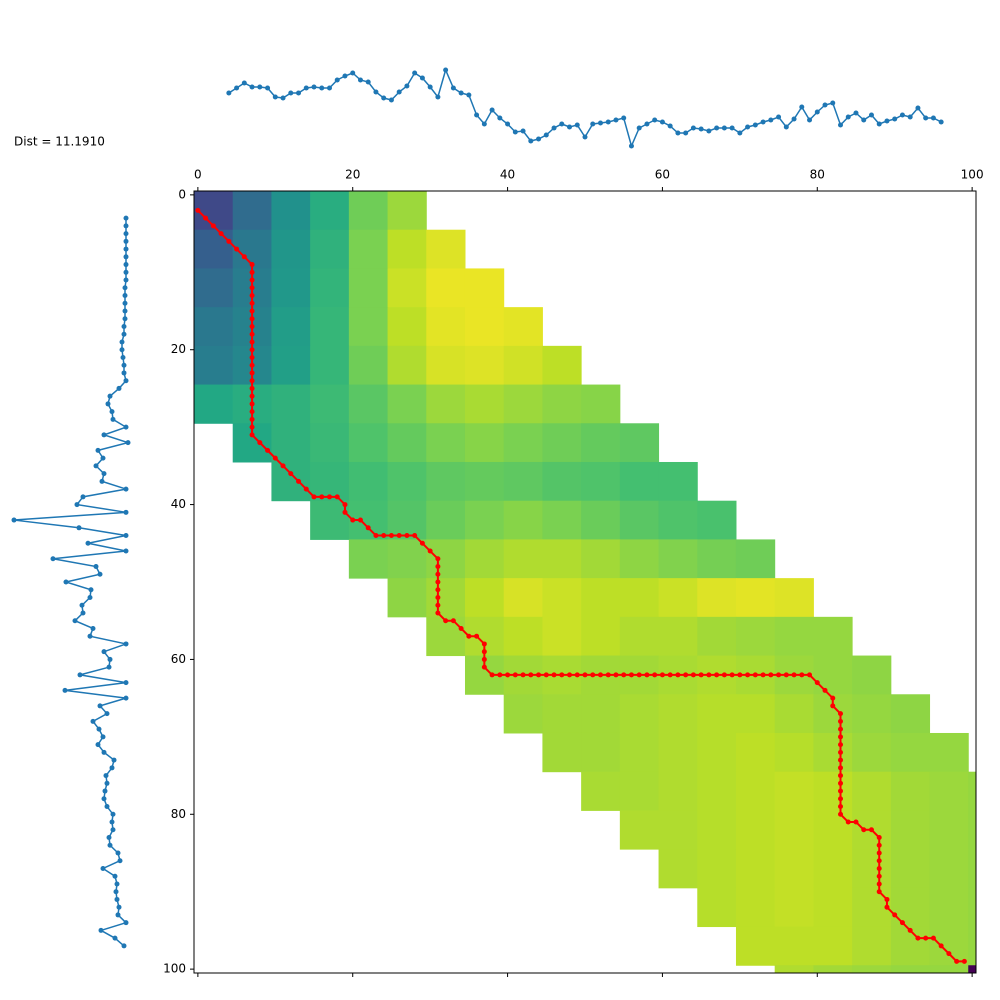  I want to click on y-tick-label: 100, so click(174, 969).